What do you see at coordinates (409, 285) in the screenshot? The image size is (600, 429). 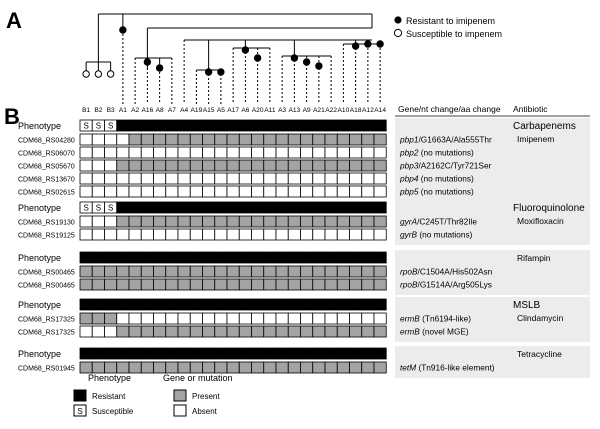 I see `gene-name: rpoB` at bounding box center [409, 285].